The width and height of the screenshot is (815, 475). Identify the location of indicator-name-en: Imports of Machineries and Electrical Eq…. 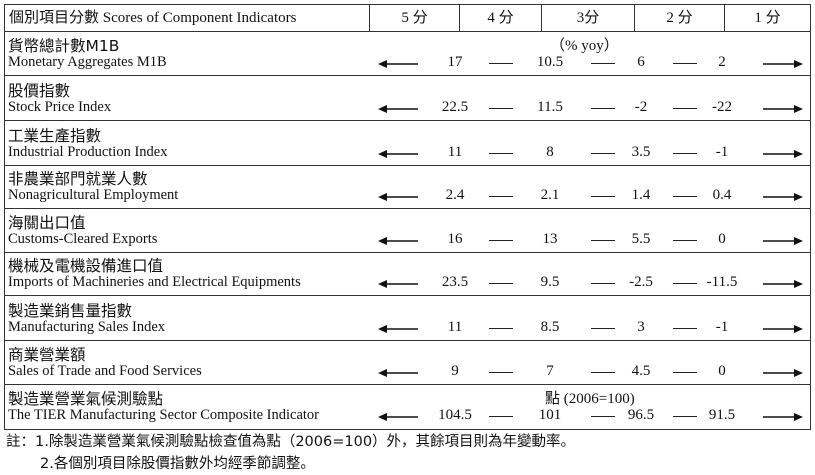
(154, 282).